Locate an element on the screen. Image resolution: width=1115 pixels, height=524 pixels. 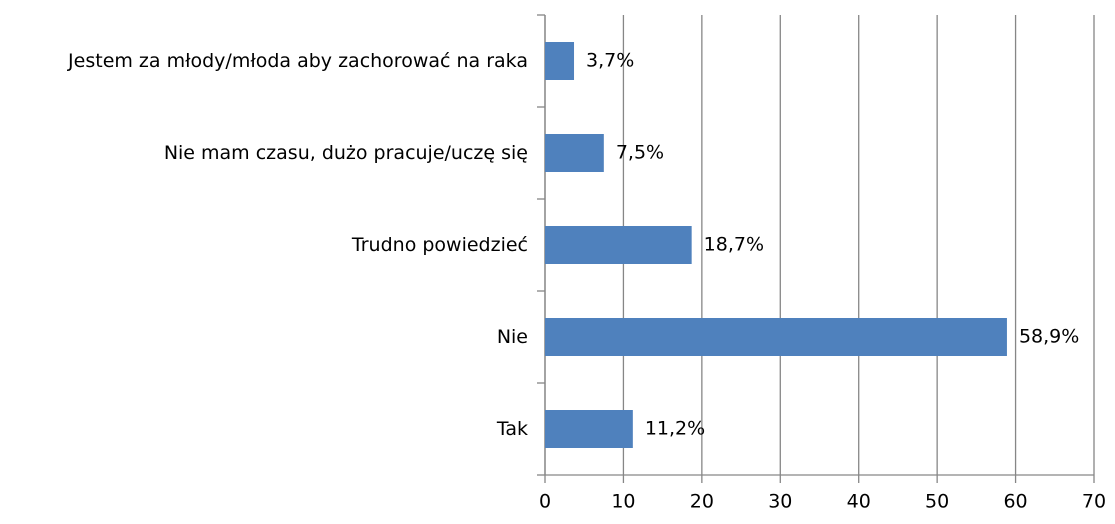
value-label: 18,7% is located at coordinates (734, 245).